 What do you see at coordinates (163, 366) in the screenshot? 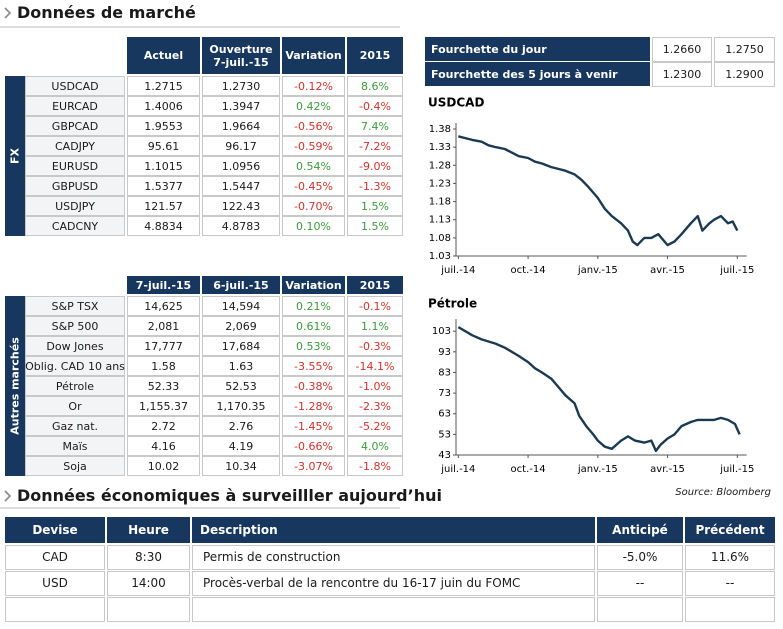
I see `table-cell: 1.58` at bounding box center [163, 366].